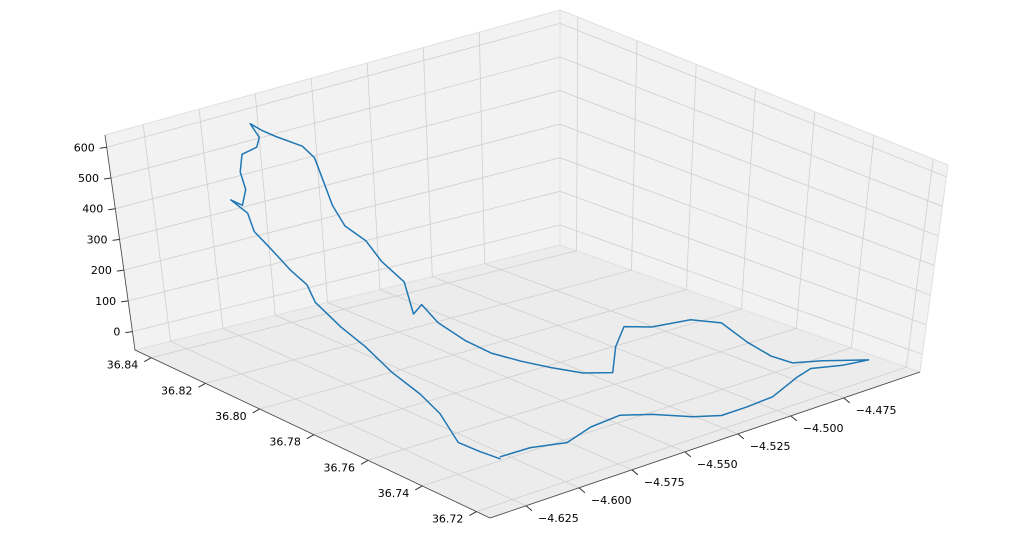 The height and width of the screenshot is (533, 1024). Describe the element at coordinates (823, 428) in the screenshot. I see `x-tick-label: −4.500` at that location.